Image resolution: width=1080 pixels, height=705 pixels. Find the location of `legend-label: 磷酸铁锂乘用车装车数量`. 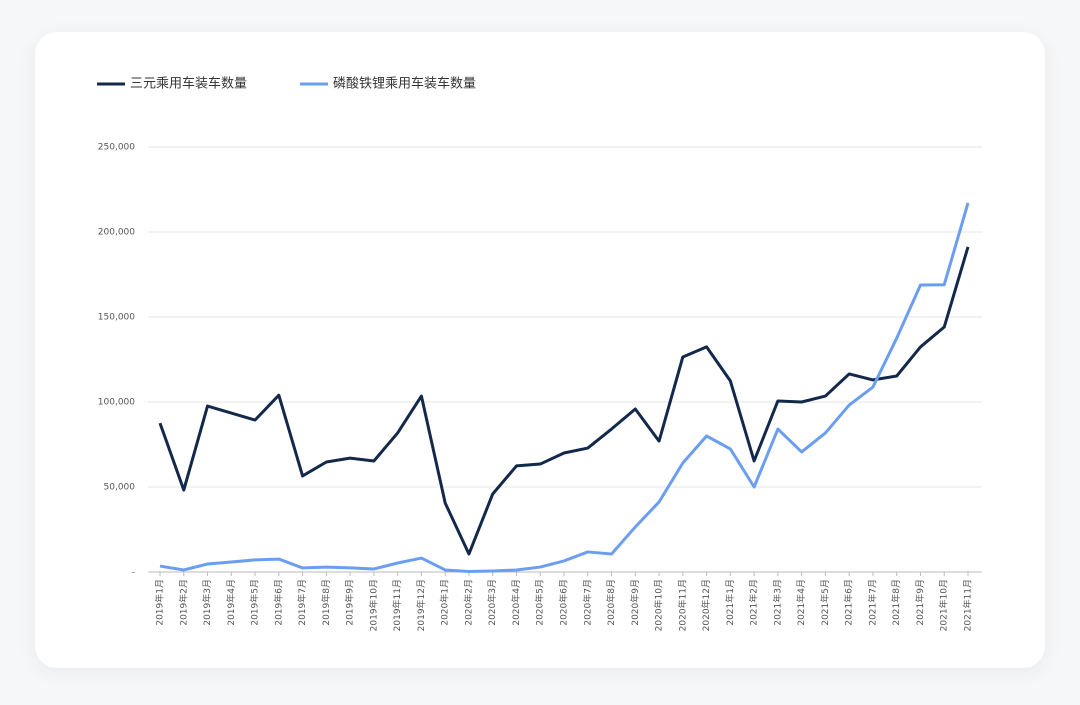

legend-label: 磷酸铁锂乘用车装车数量 is located at coordinates (404, 84).